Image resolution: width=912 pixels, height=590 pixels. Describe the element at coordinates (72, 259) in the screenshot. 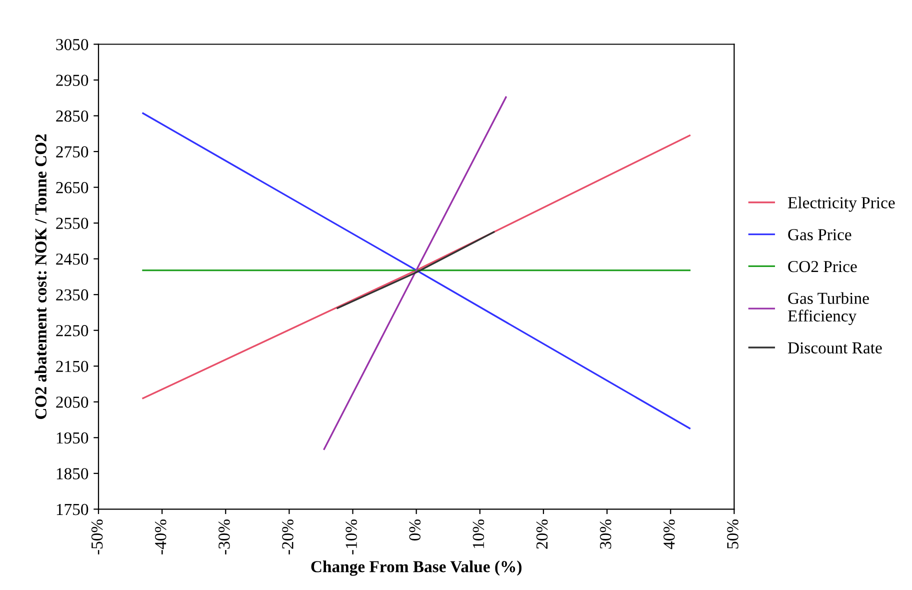

I see `y-tick-label: 2450` at that location.